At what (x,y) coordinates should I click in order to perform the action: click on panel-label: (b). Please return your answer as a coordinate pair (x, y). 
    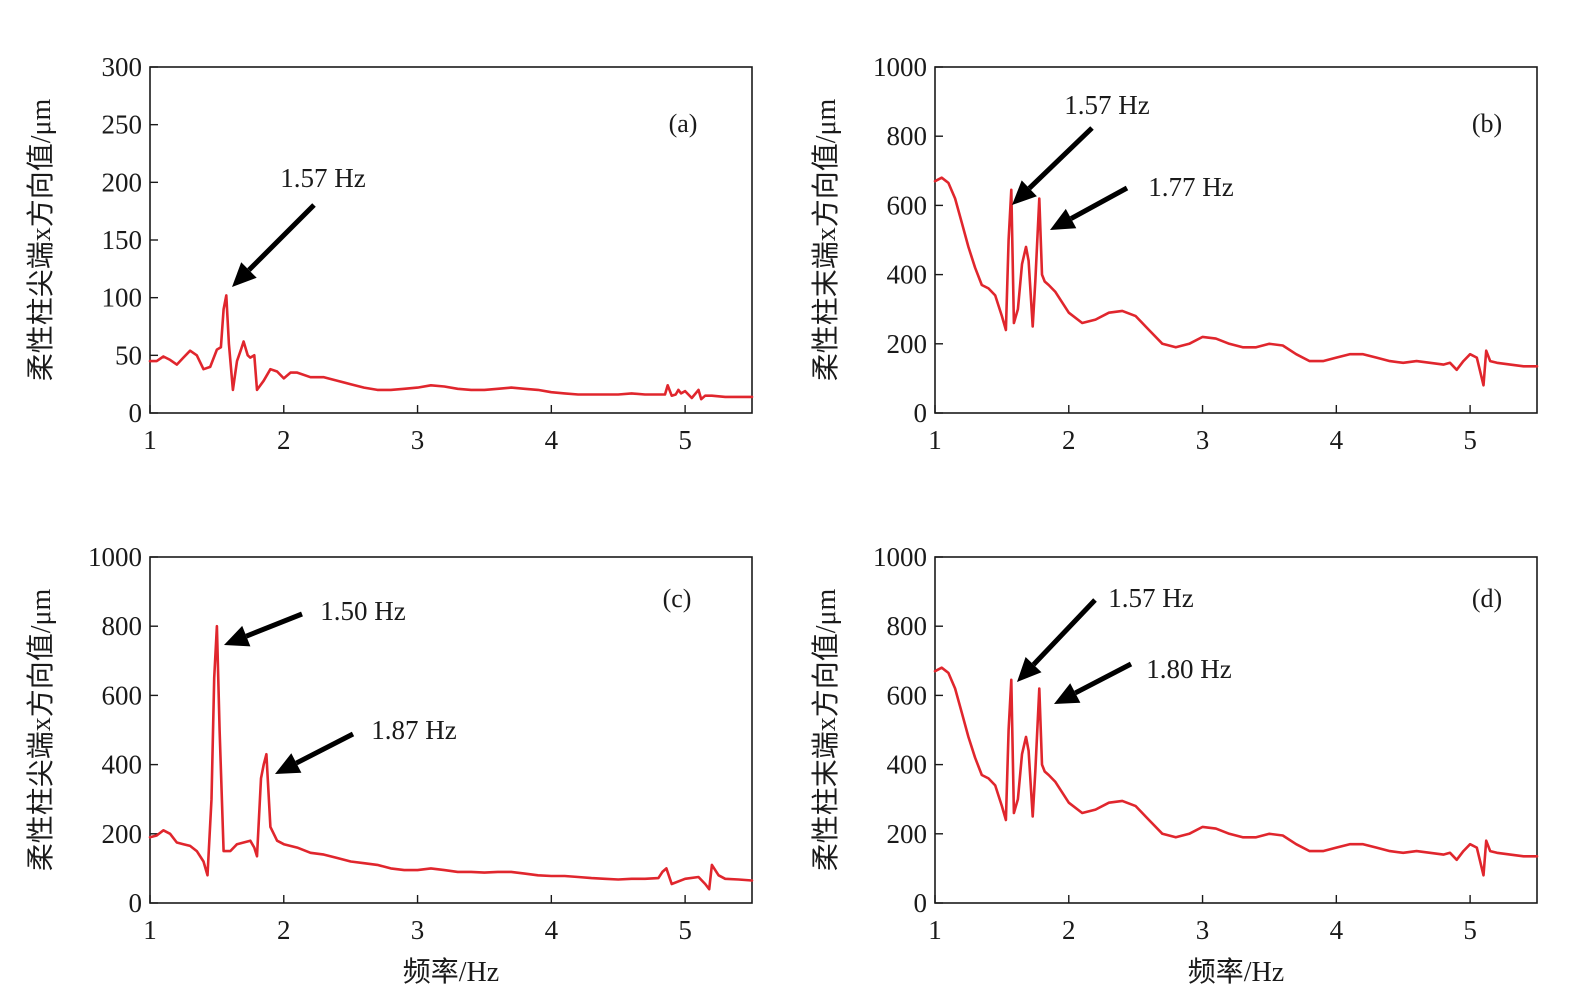
    Looking at the image, I should click on (1487, 123).